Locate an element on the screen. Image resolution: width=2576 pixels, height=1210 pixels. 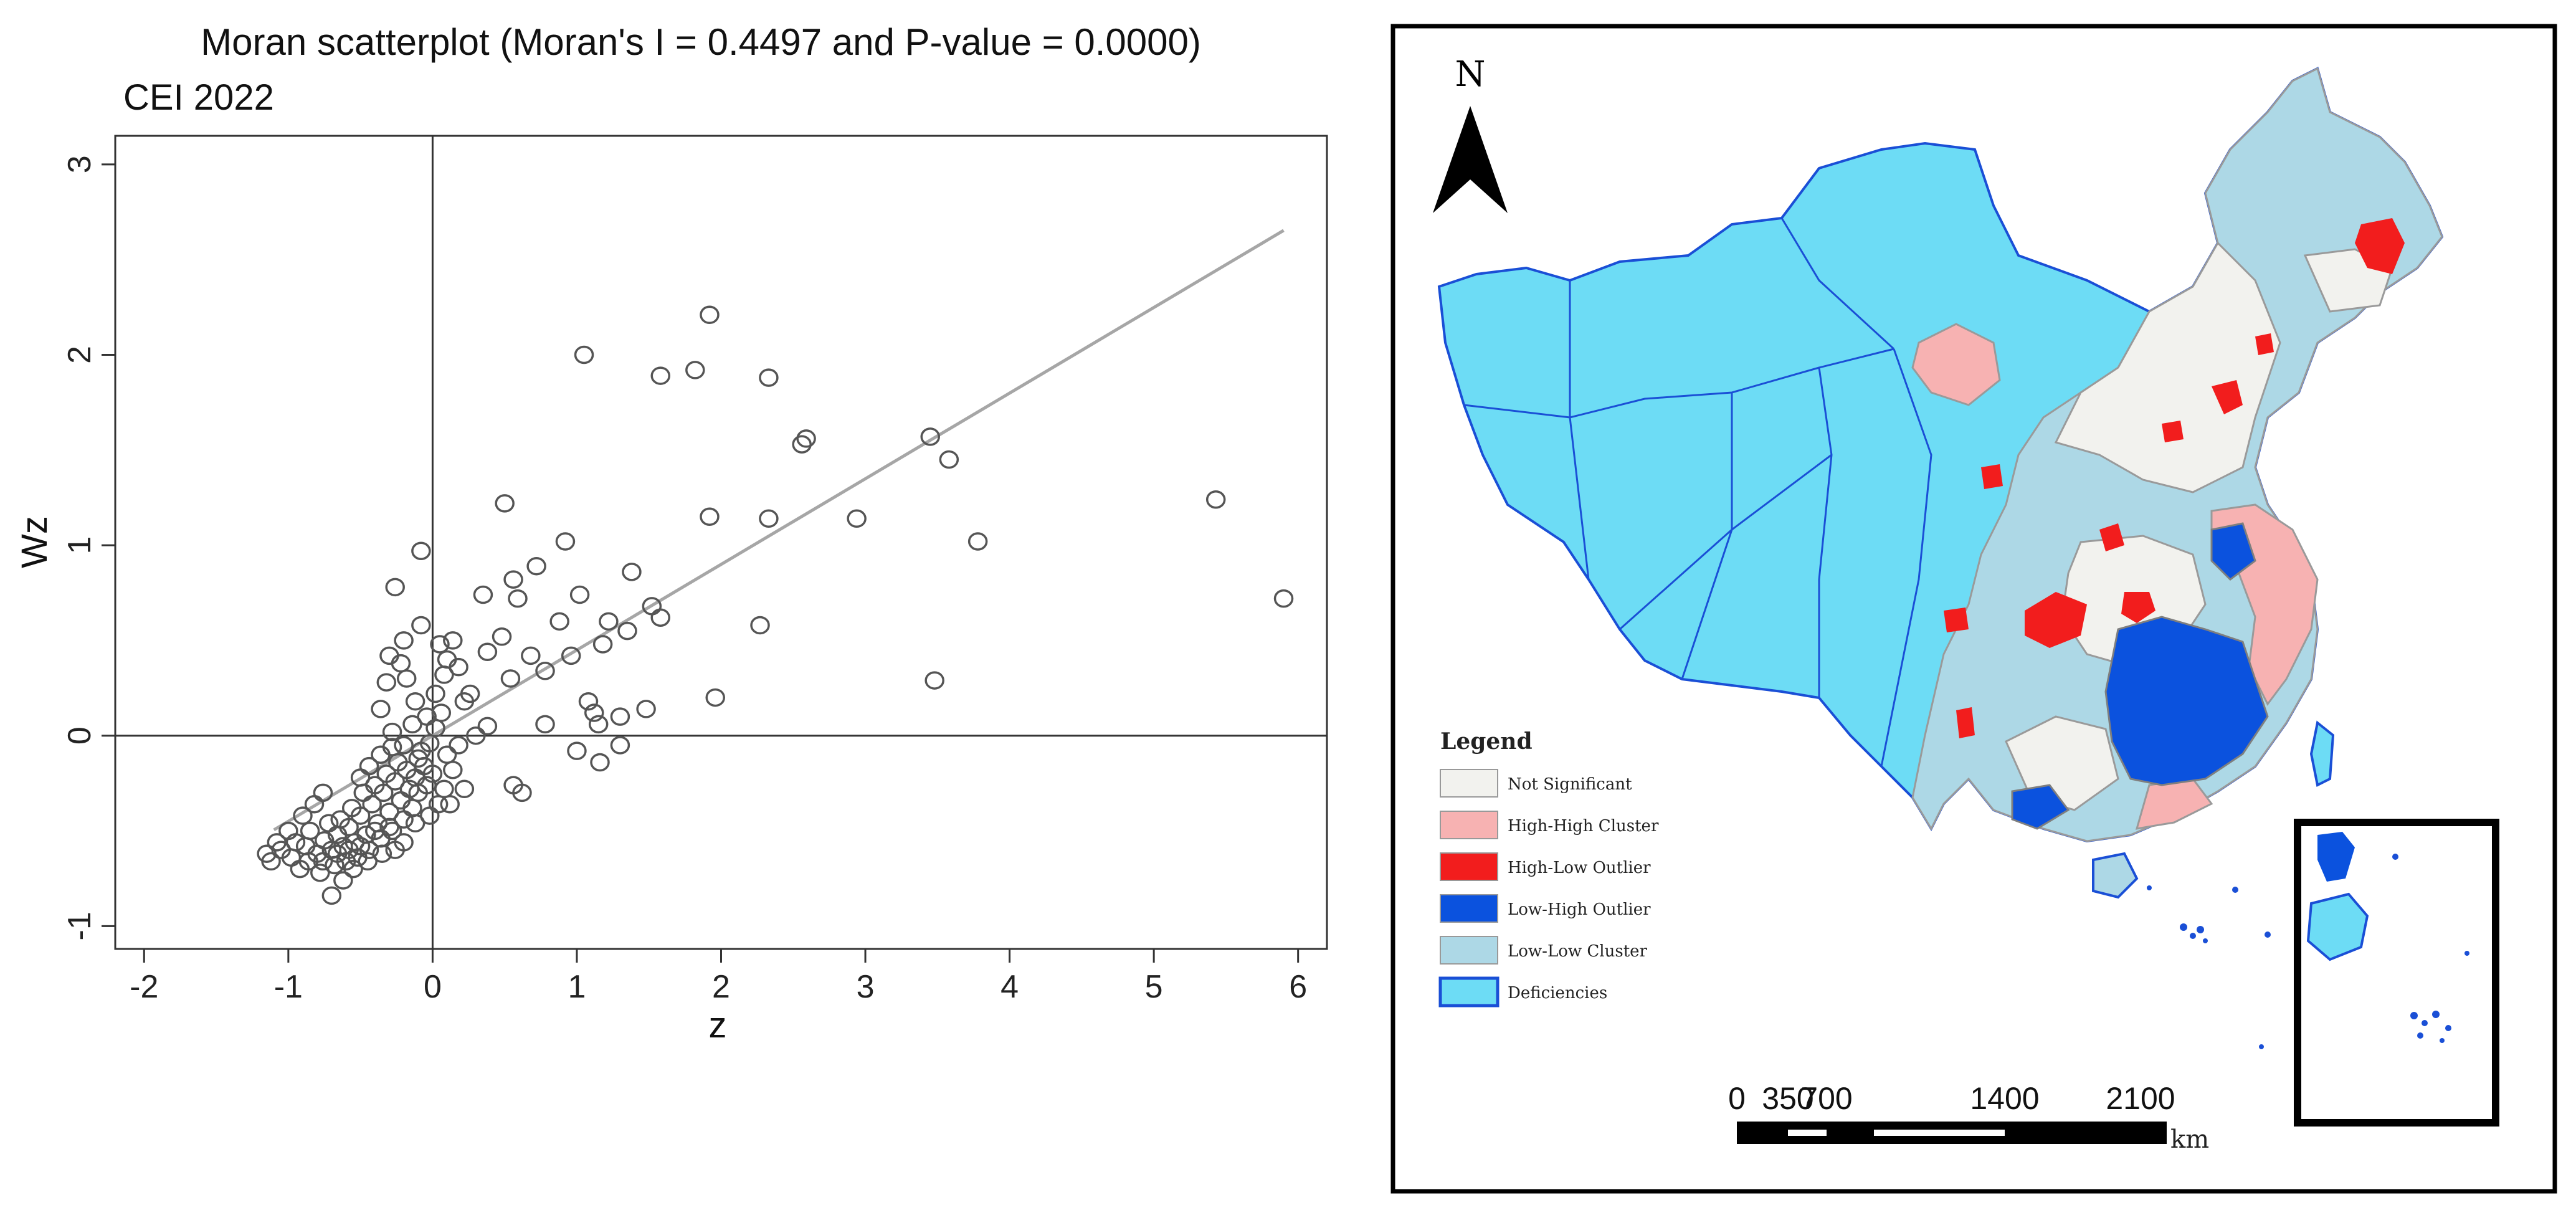
legend-item: Not Significant is located at coordinates (1536, 783).